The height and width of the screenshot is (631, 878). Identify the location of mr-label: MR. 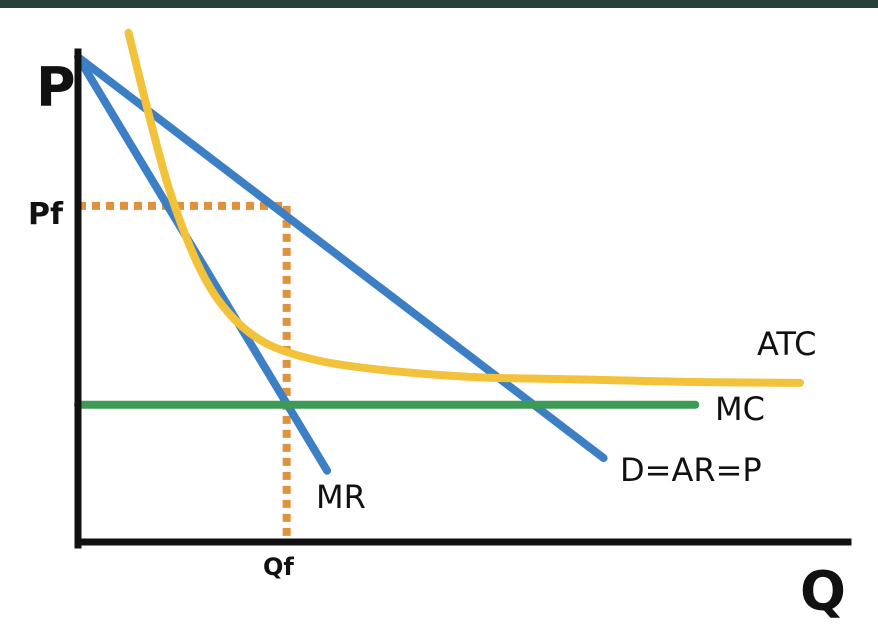
(341, 497).